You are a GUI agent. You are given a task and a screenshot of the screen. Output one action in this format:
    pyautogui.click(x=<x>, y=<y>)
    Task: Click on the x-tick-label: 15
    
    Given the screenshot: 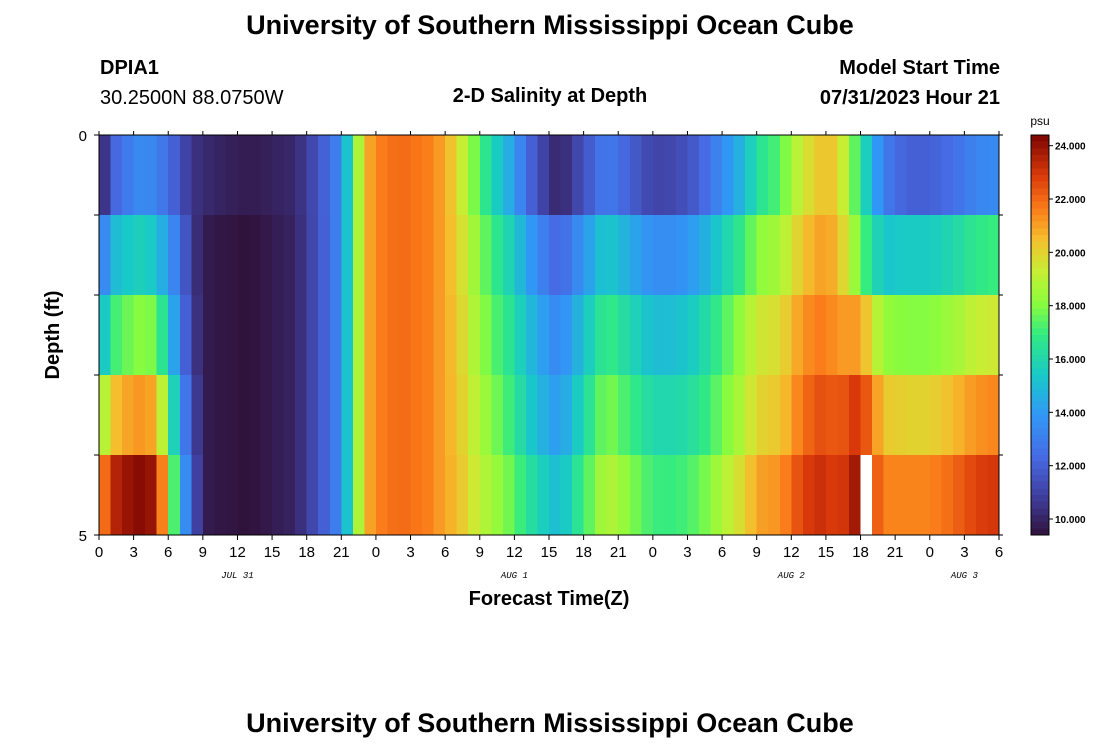 What is the action you would take?
    pyautogui.click(x=549, y=552)
    